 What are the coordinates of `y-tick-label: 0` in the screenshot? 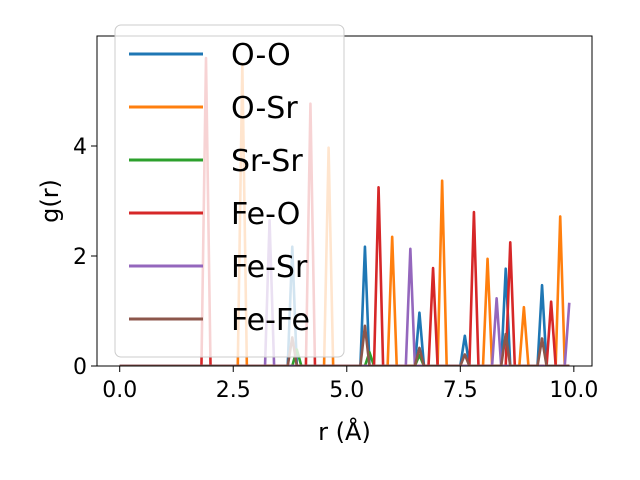 It's located at (80, 367).